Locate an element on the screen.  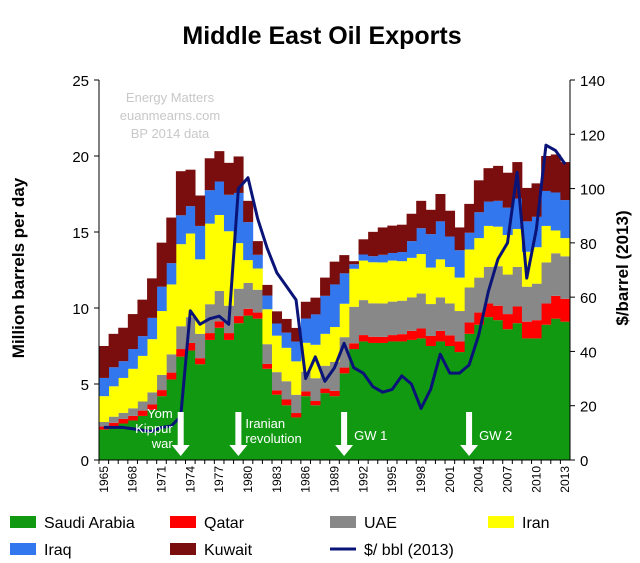
bar-qatar-1992 is located at coordinates (363, 338).